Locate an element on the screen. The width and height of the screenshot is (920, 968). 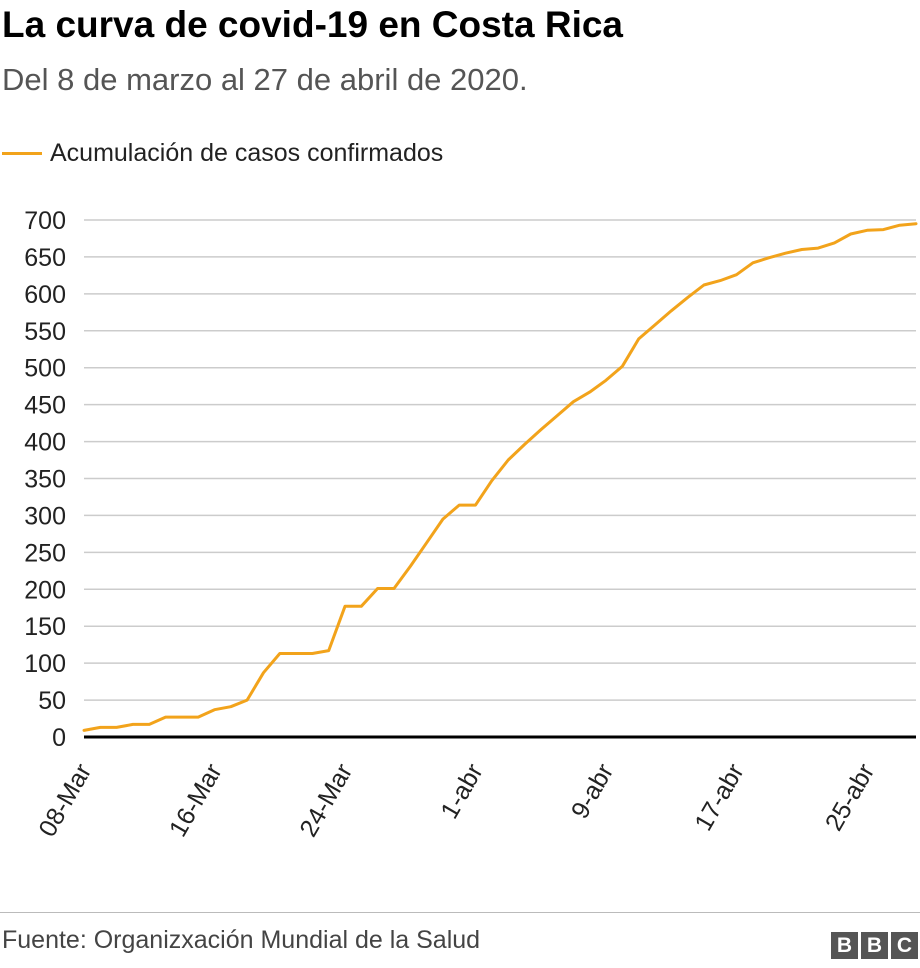
y-tick-label: 400 is located at coordinates (45, 443).